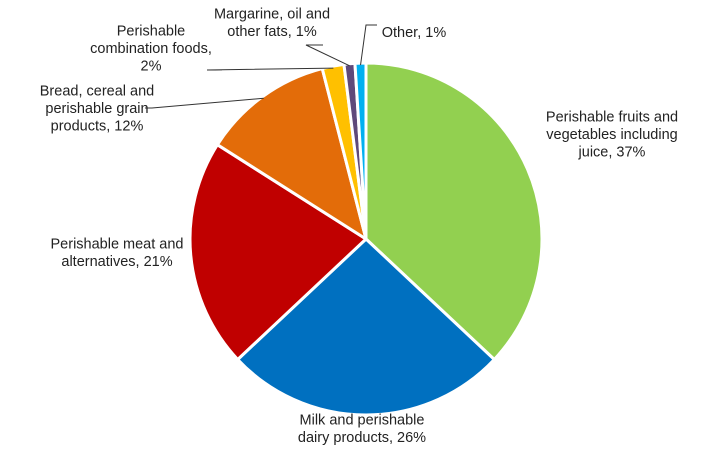  Describe the element at coordinates (278, 252) in the screenshot. I see `pie-slice-perishable-meat-and-alternatives` at that location.